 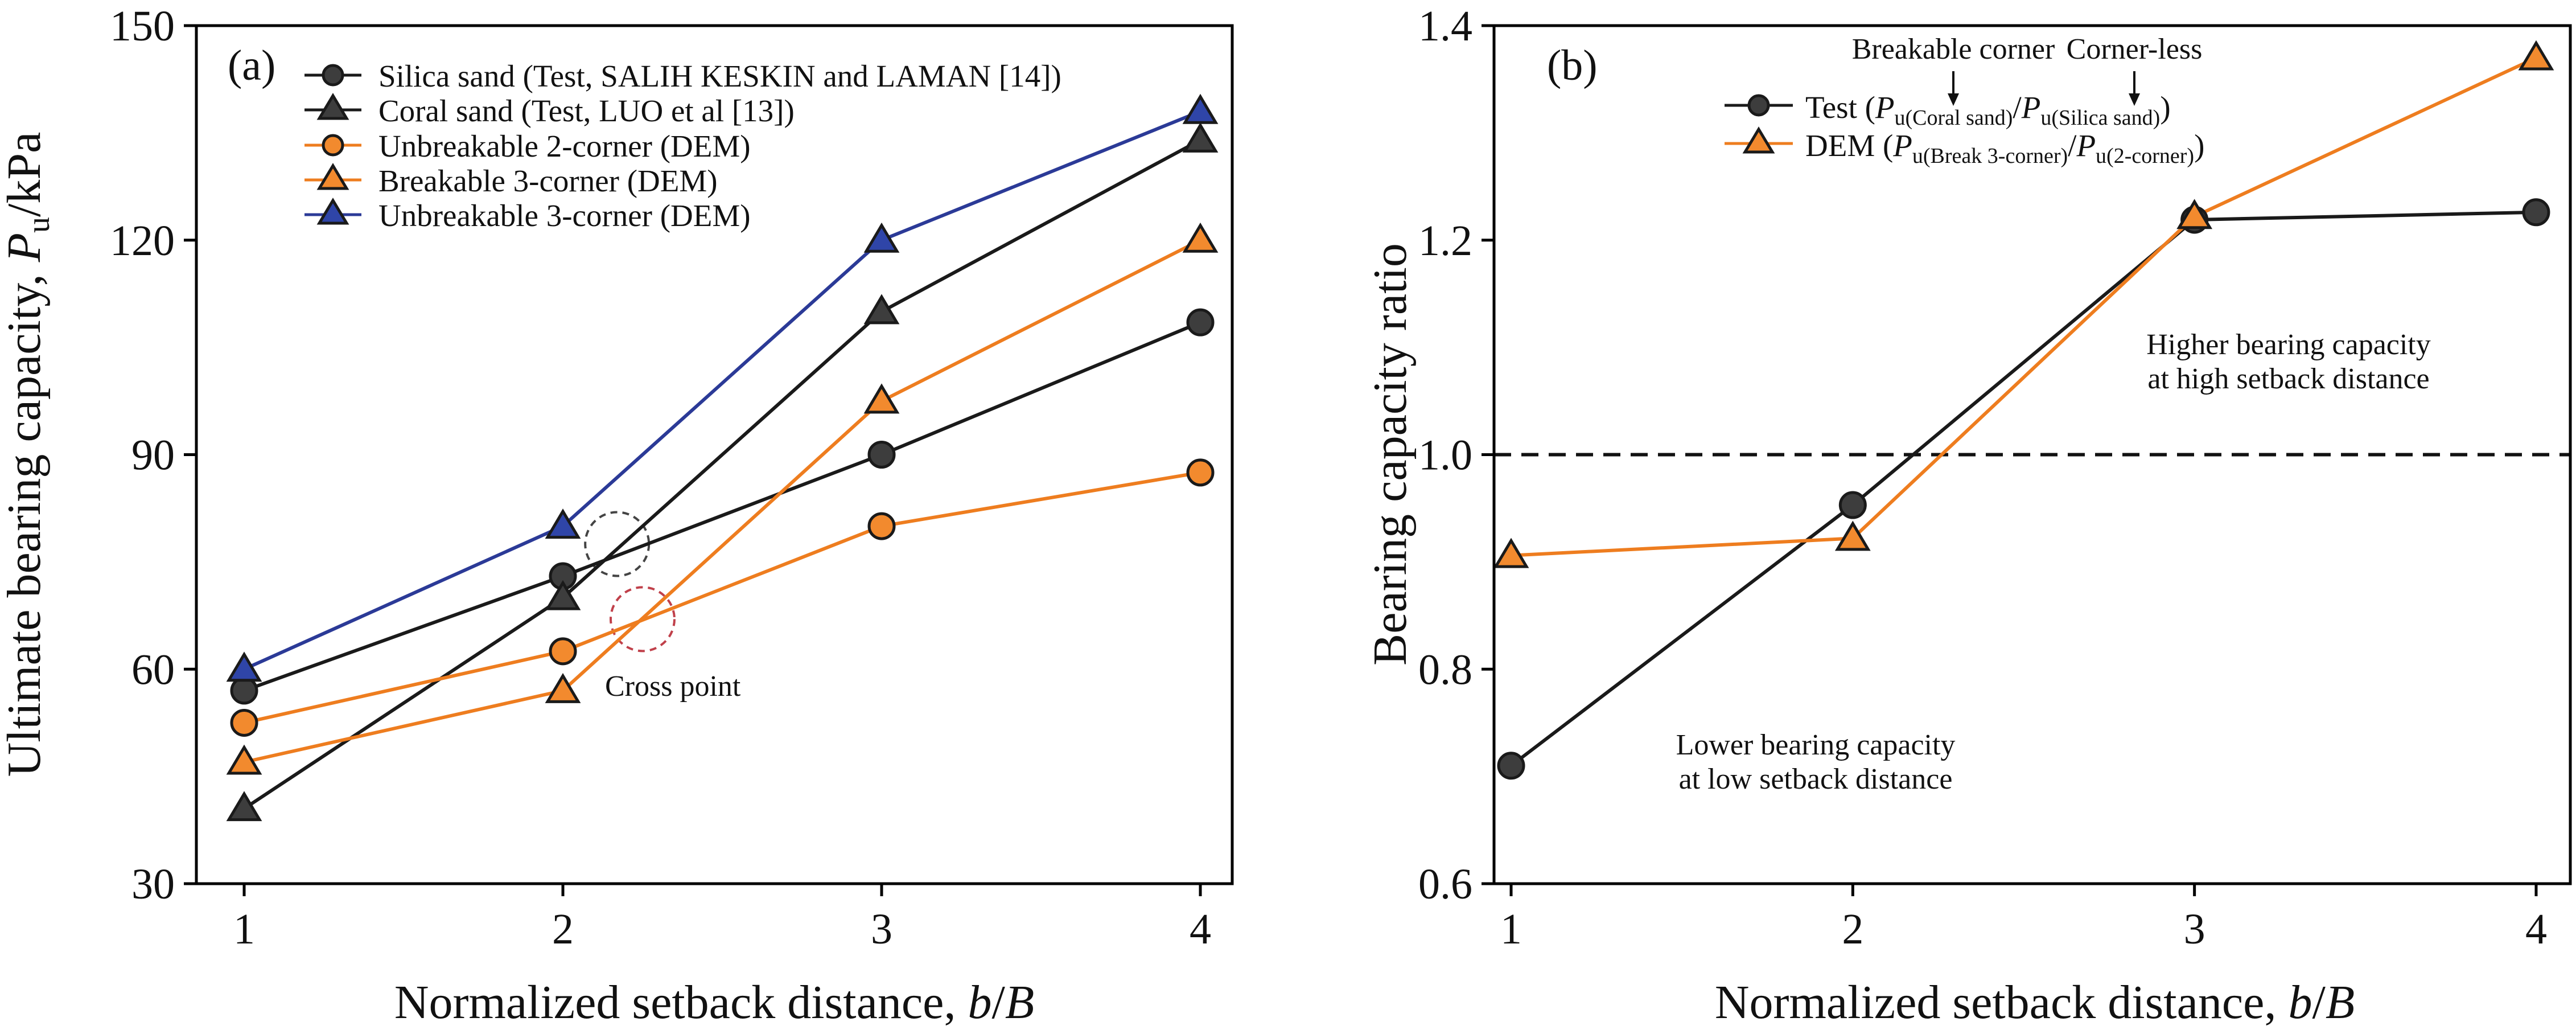 I want to click on breakable-corner-annotation: Breakable corner, so click(x=1954, y=49).